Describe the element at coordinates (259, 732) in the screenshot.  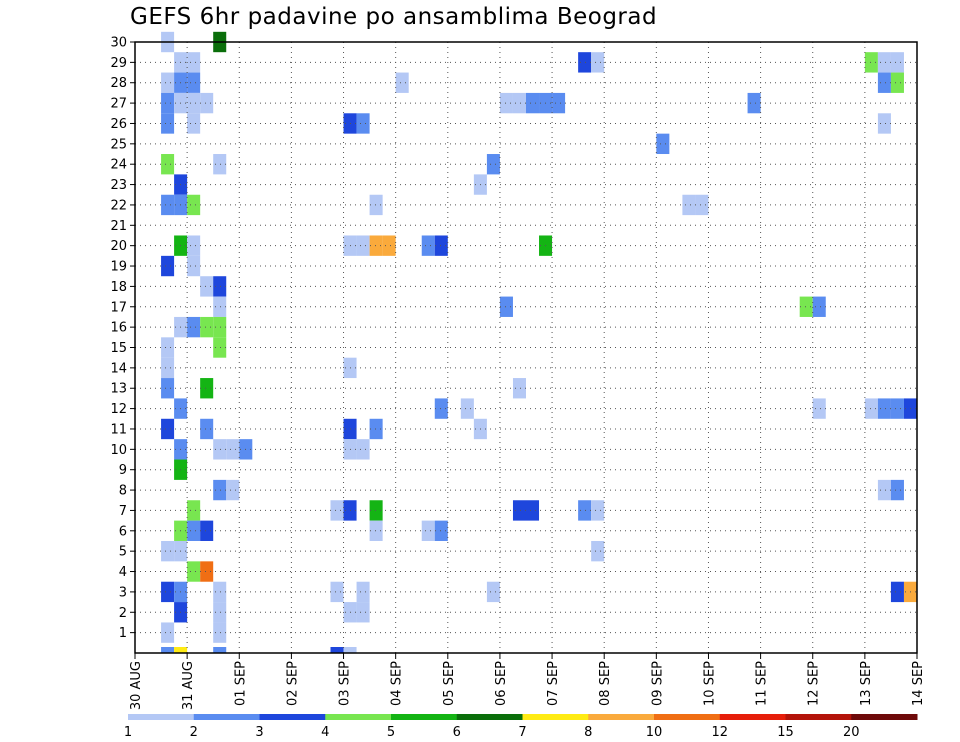
I see `colorbar-label: 3` at that location.